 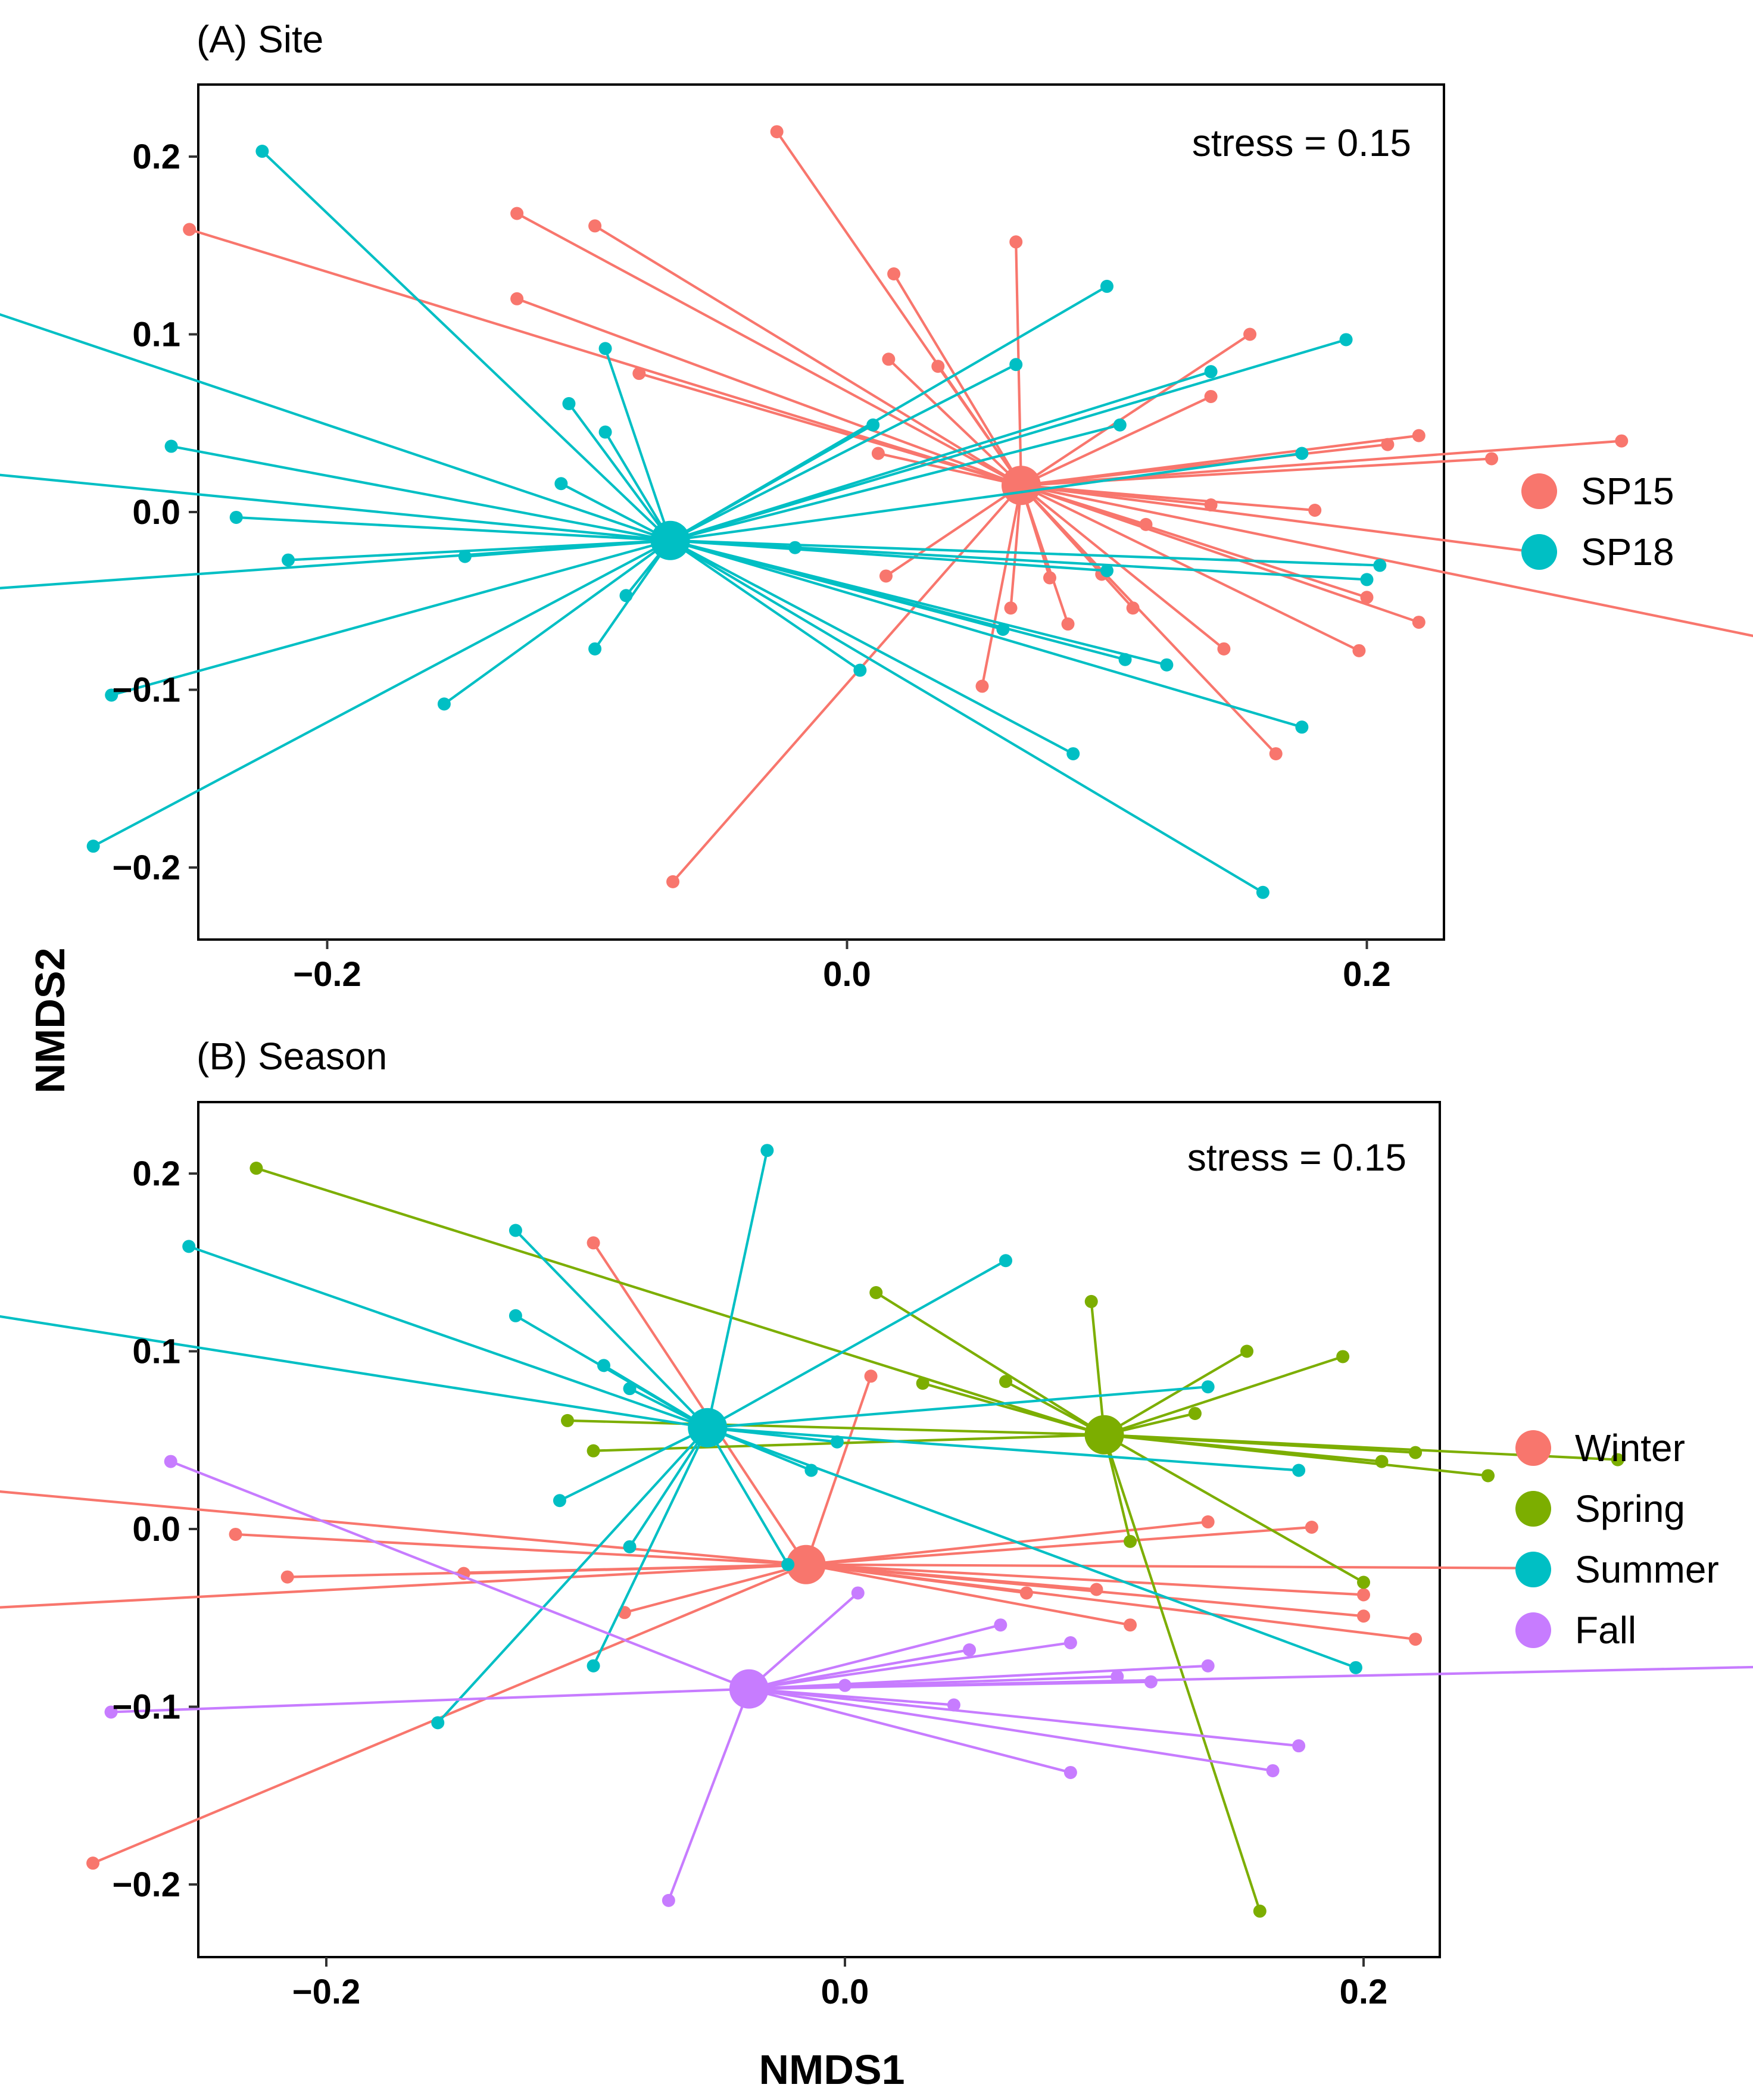 I want to click on panel-season-stress-label: stress = 0.15, so click(x=1296, y=1157).